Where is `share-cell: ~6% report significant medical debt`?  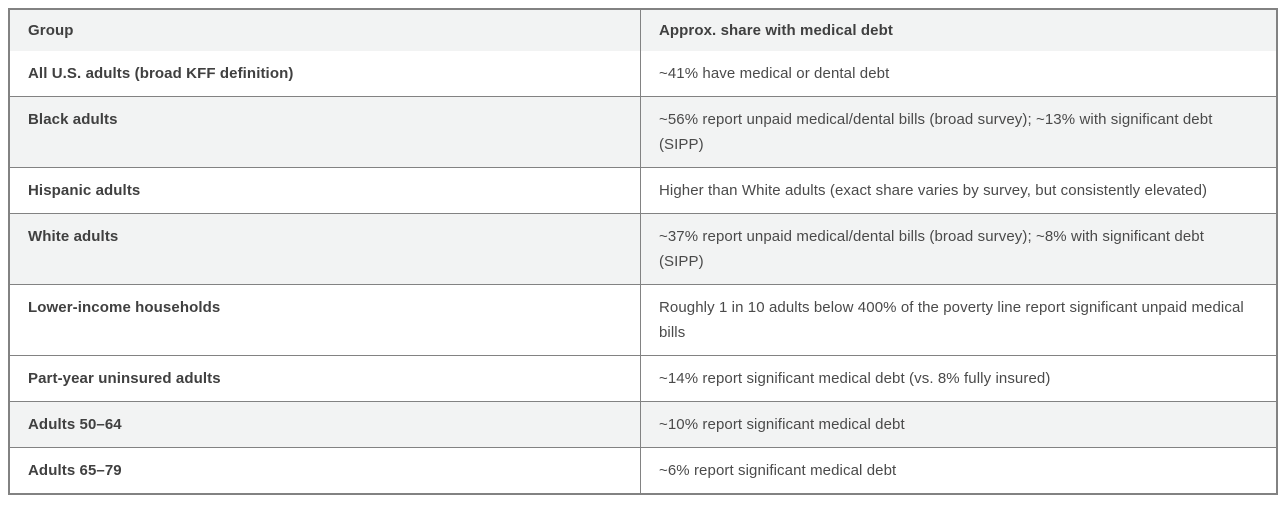
share-cell: ~6% report significant medical debt is located at coordinates (957, 470).